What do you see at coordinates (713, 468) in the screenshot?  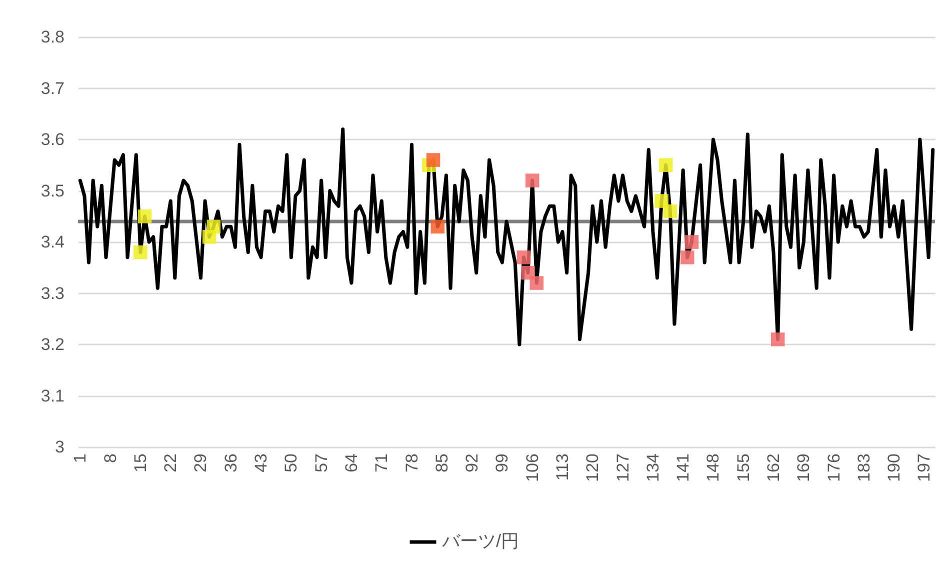 I see `x-tick-label: 148` at bounding box center [713, 468].